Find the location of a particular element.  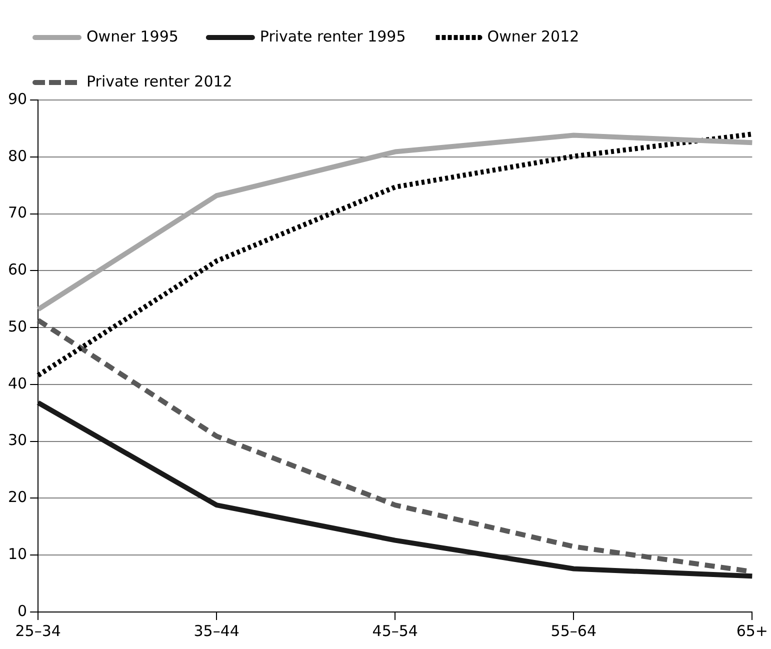

y-tick-label: 50 is located at coordinates (18, 326).